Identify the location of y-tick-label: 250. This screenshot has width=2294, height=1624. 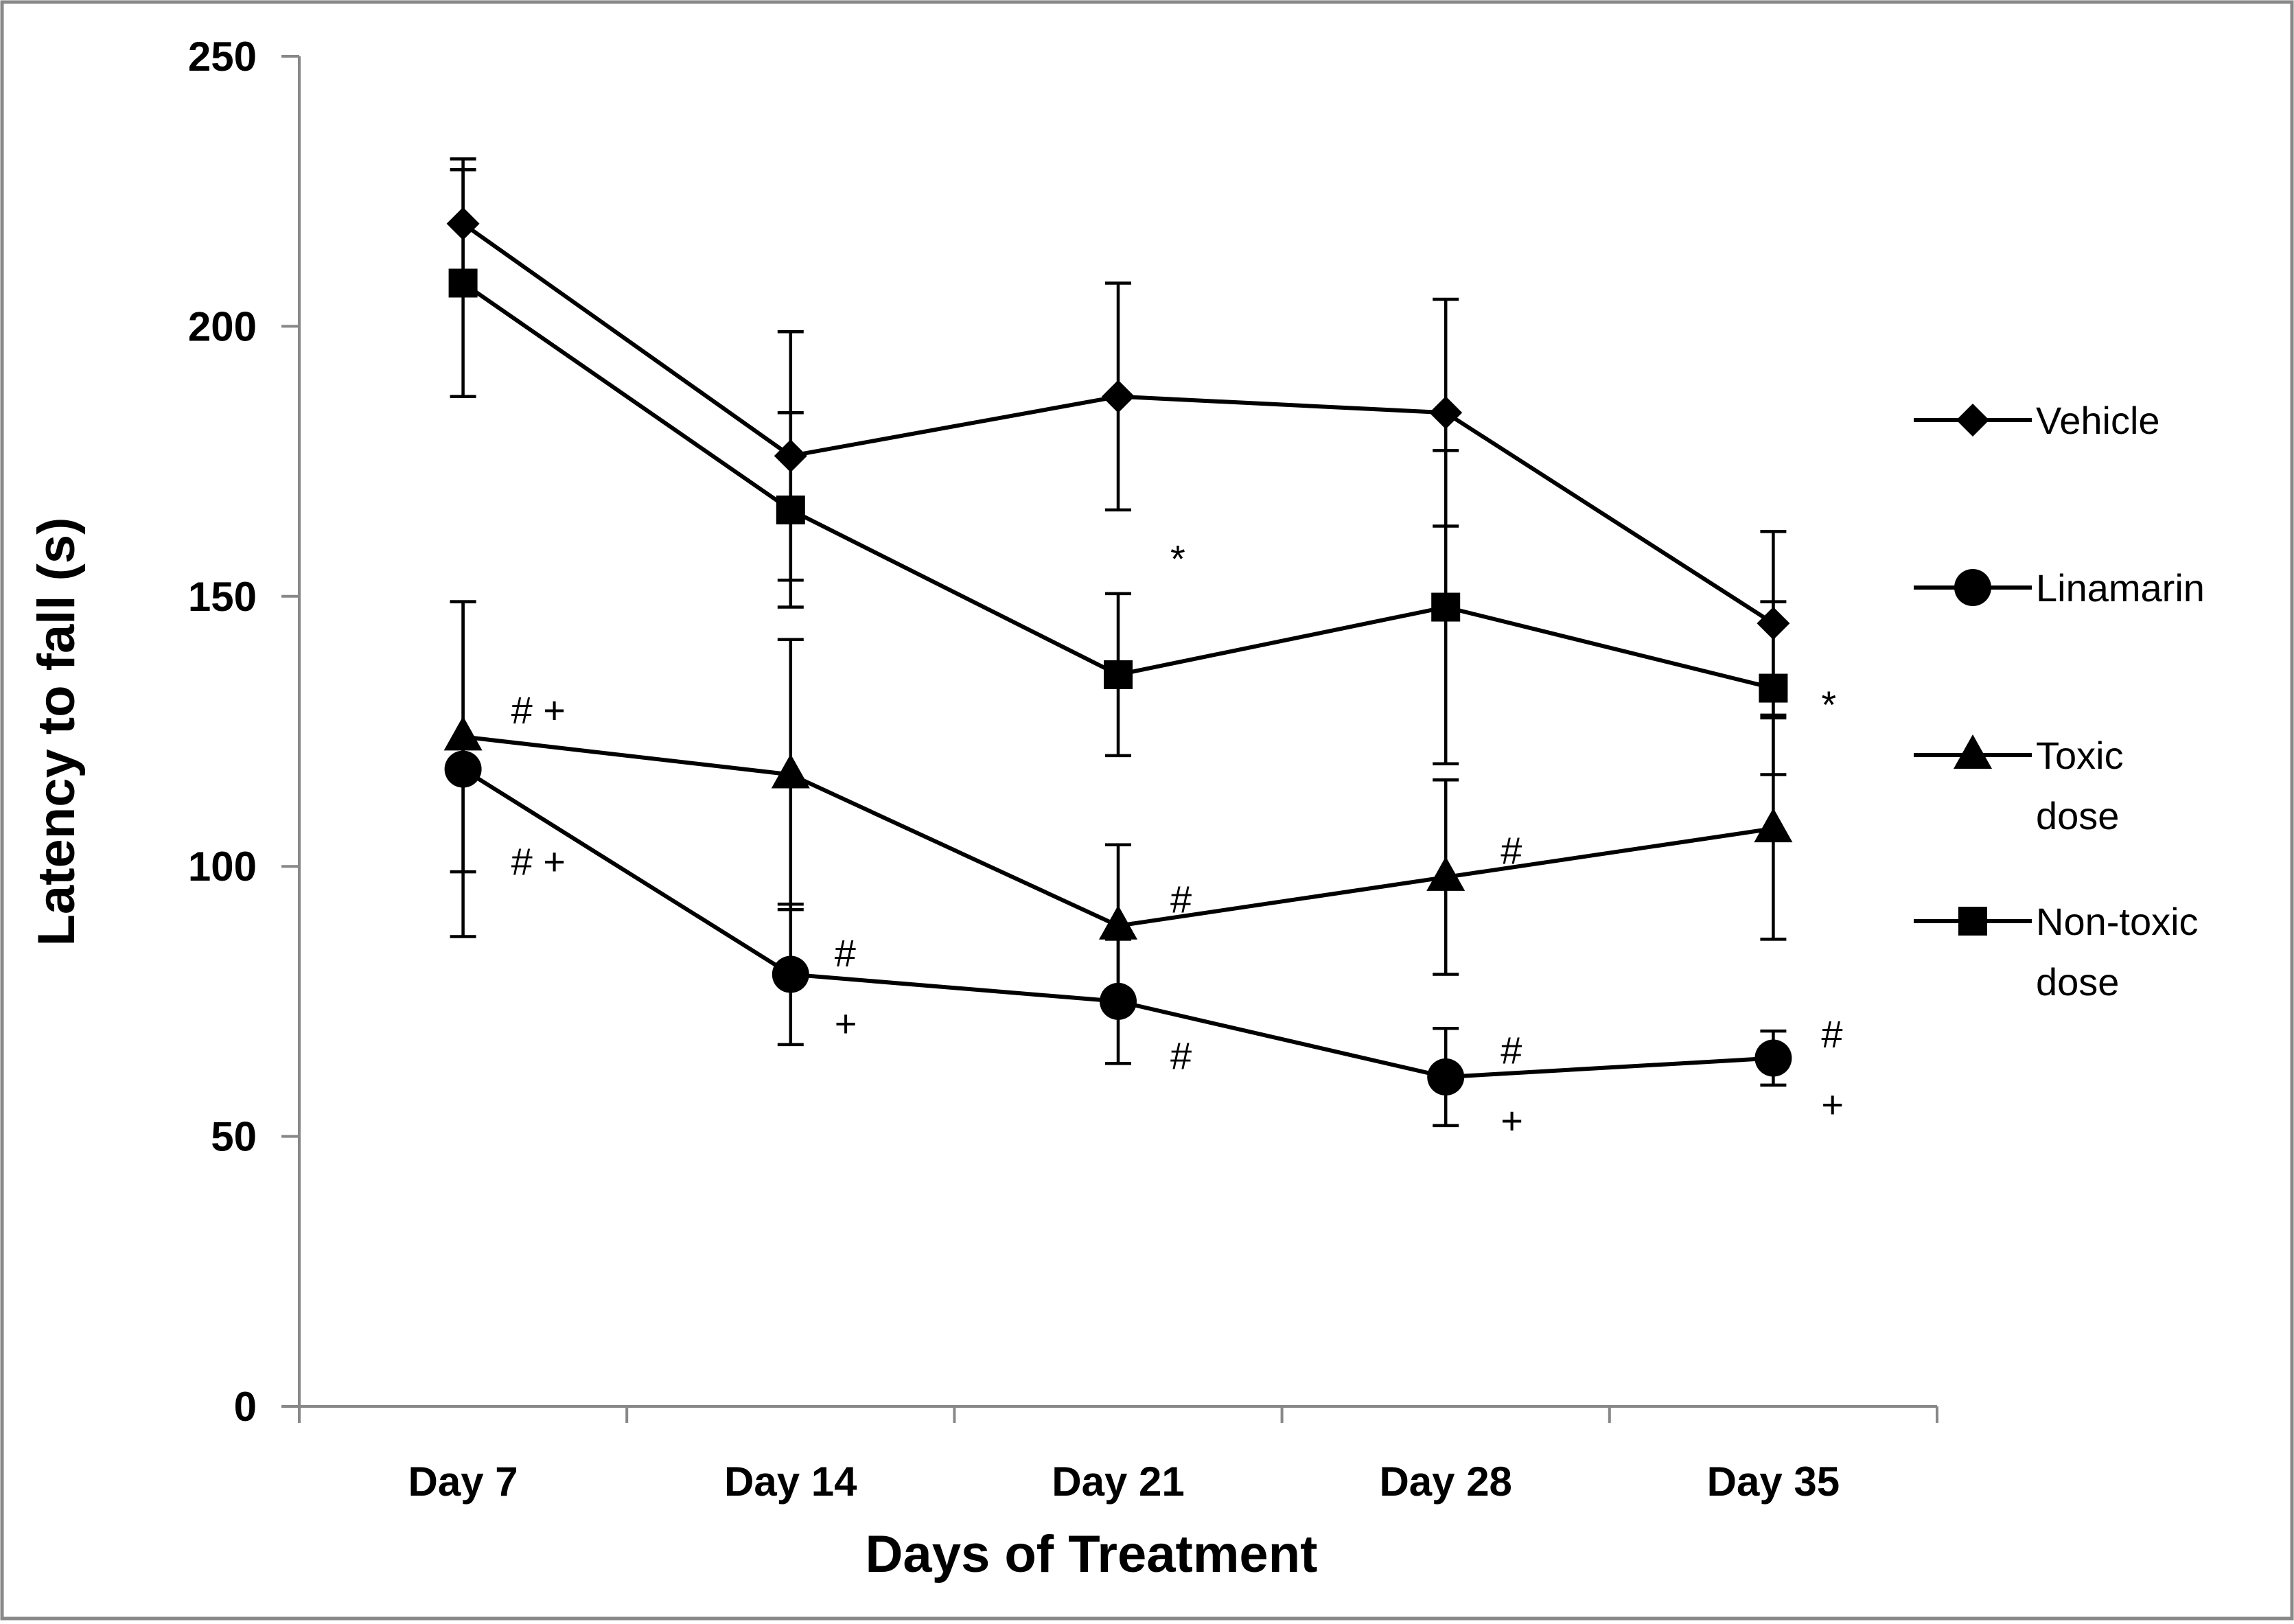
(222, 57).